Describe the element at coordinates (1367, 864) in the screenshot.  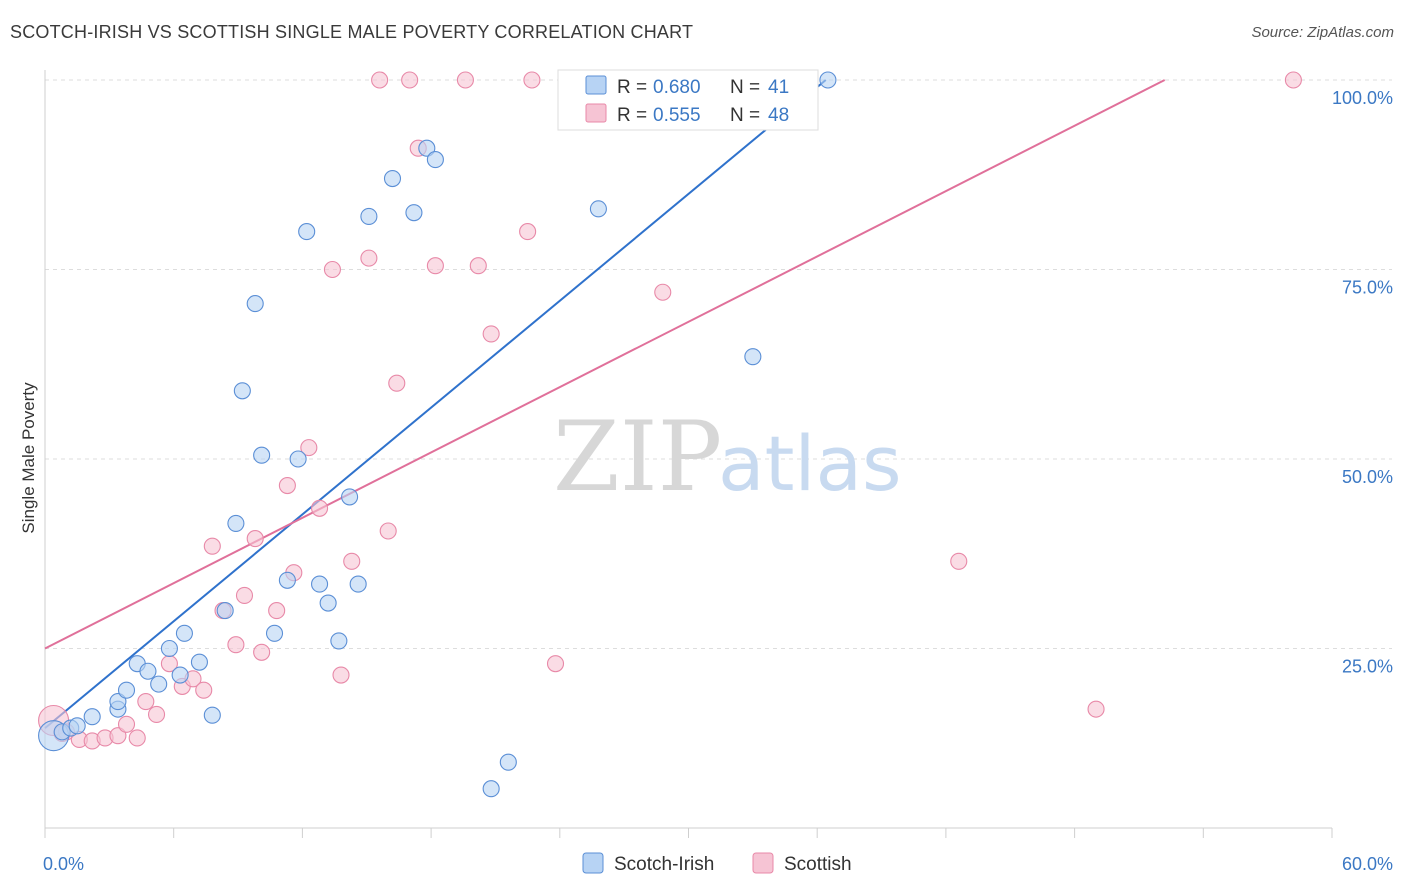
I see `x-tick-label-max: 60.0%` at that location.